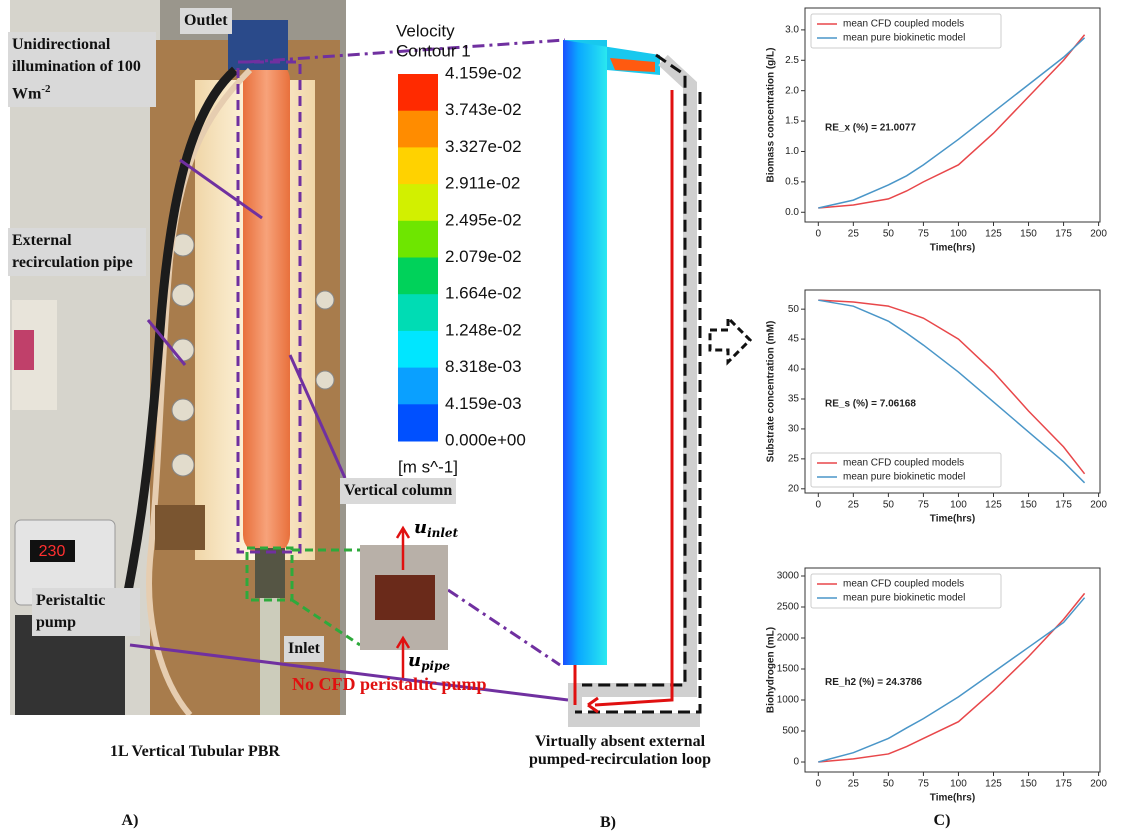 Image resolution: width=1126 pixels, height=836 pixels. I want to click on label-text: 100 Wm, so click(76, 80).